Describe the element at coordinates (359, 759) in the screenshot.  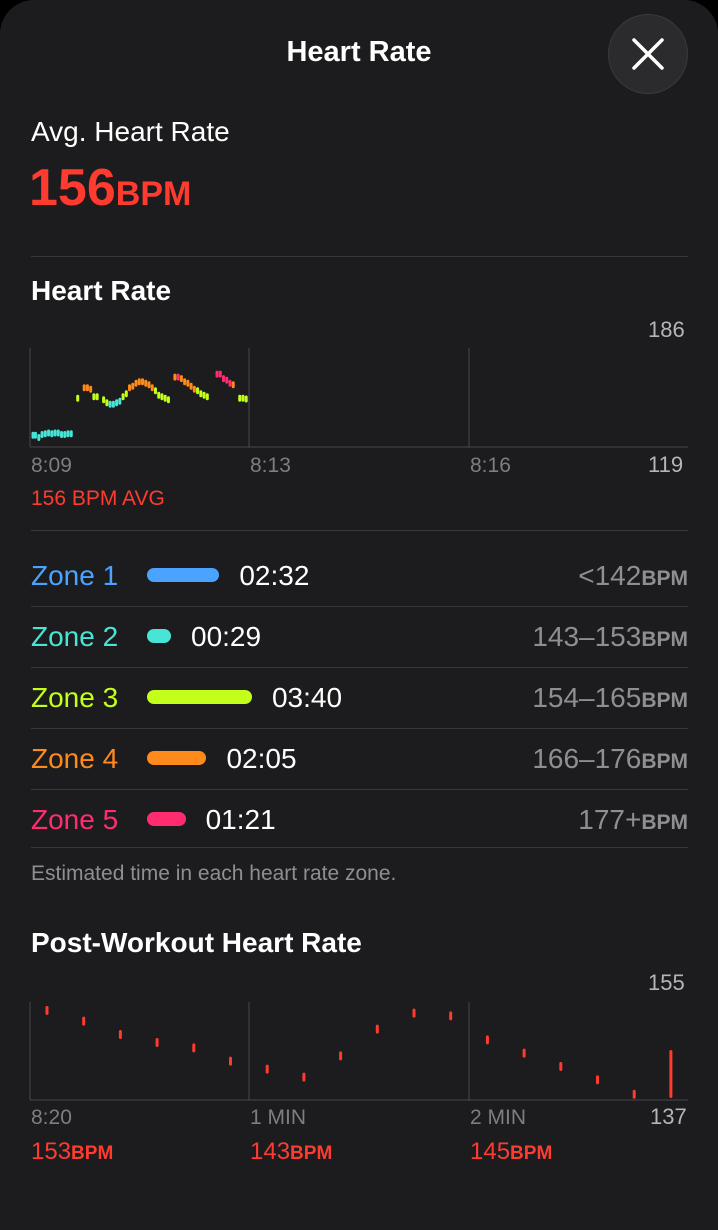
I see `zone-row-4: Zone 4 02:05 166–176BPM` at that location.